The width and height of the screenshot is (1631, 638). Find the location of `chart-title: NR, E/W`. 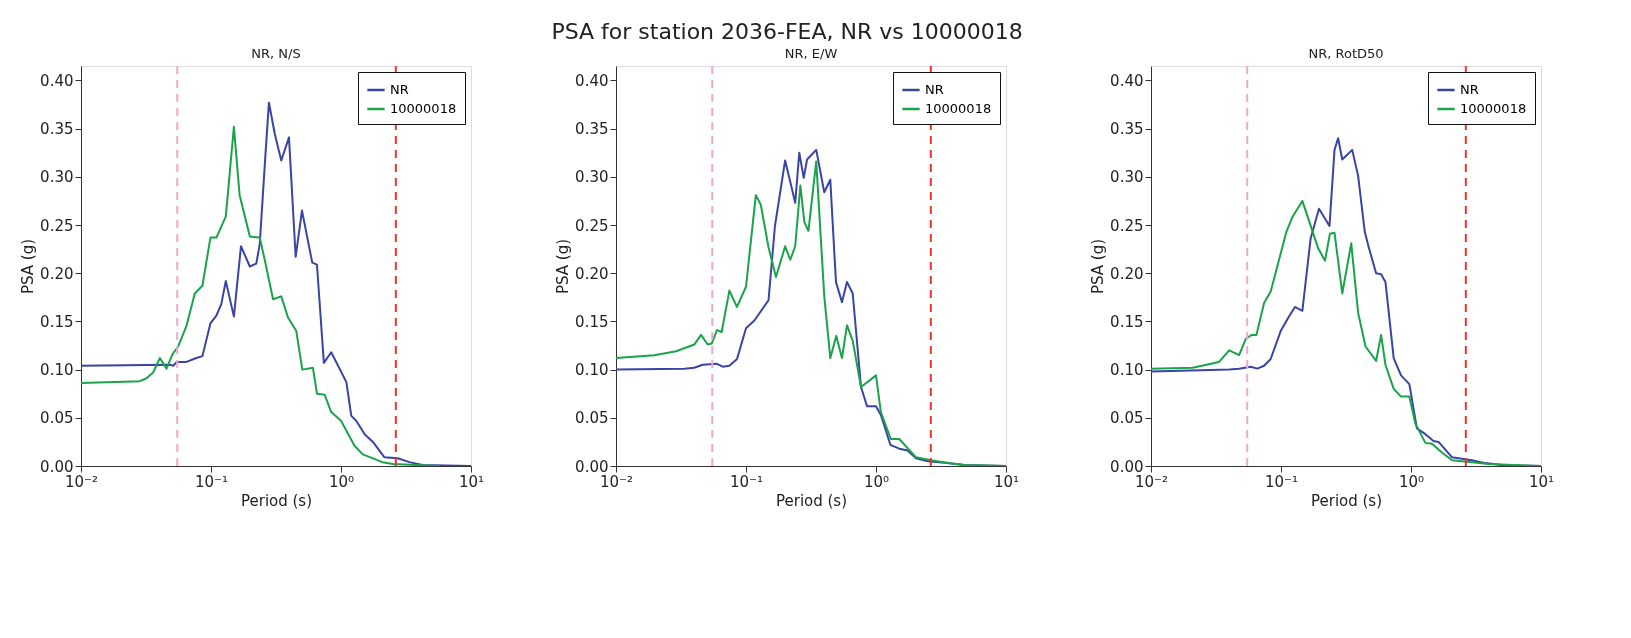

chart-title: NR, E/W is located at coordinates (811, 53).